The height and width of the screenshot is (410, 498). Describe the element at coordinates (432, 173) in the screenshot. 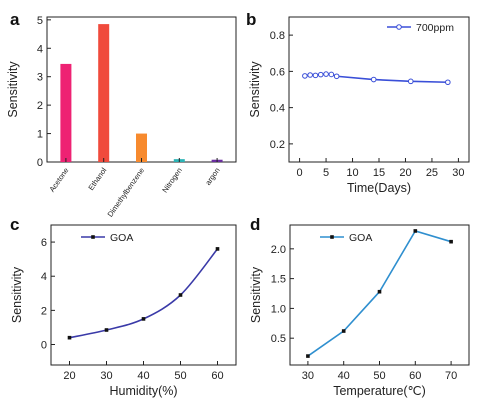

I see `panel-b-xtick-label: 25` at that location.